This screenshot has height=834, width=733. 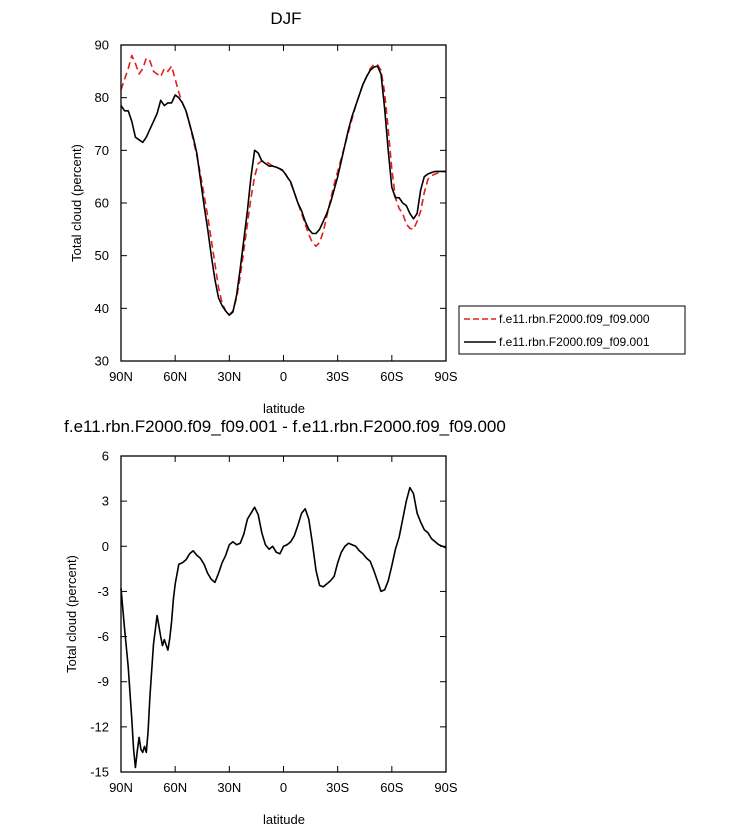 What do you see at coordinates (76, 203) in the screenshot?
I see `top-chart-y-axis-label: Total cloud (percent)` at bounding box center [76, 203].